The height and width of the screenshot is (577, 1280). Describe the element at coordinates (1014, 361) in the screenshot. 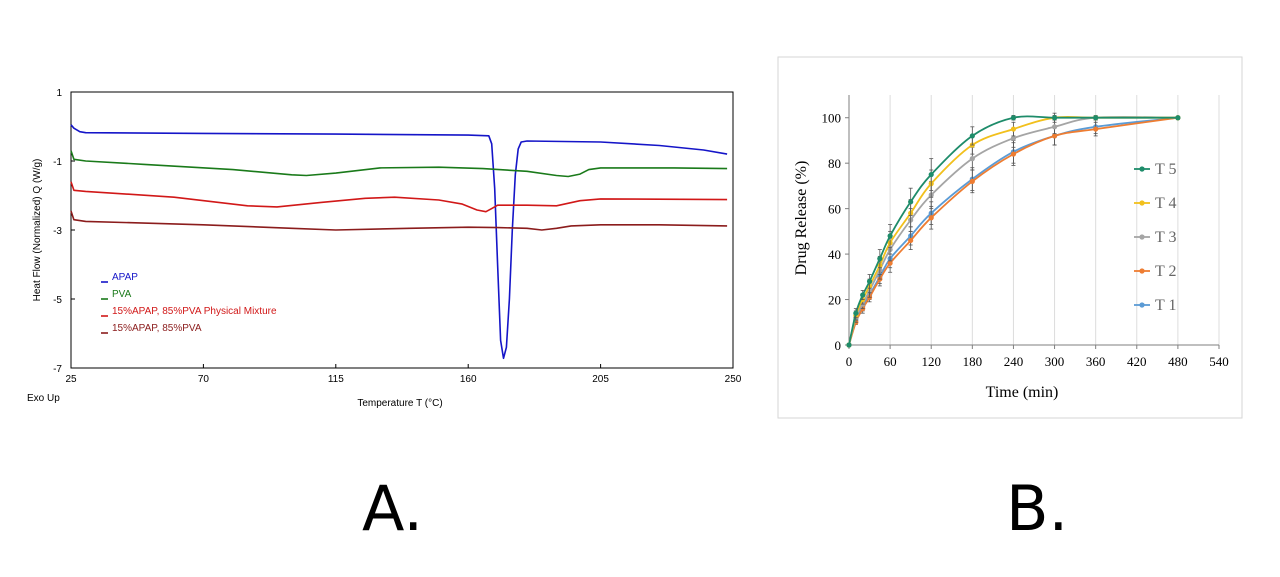

I see `release-x-tick-label: 240` at that location.